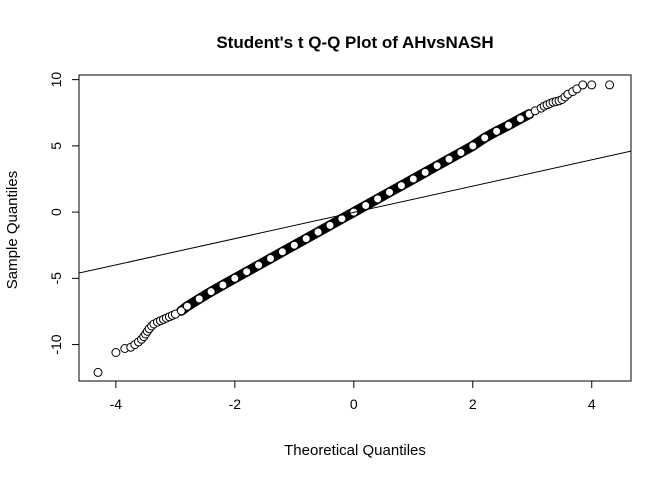  What do you see at coordinates (56, 80) in the screenshot?
I see `y-tick-label: 10` at bounding box center [56, 80].